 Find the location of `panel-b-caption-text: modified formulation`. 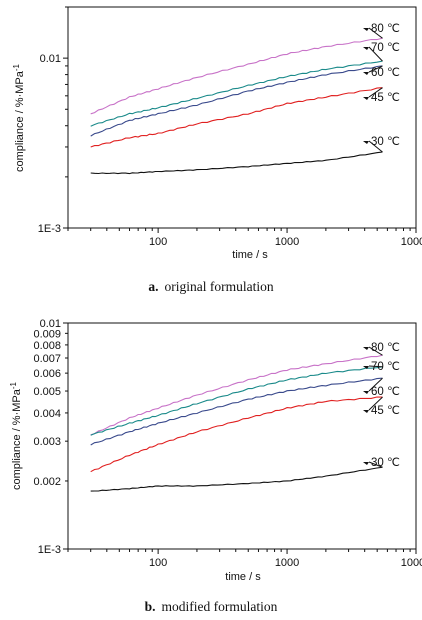

panel-b-caption-text: modified formulation is located at coordinates (219, 606).